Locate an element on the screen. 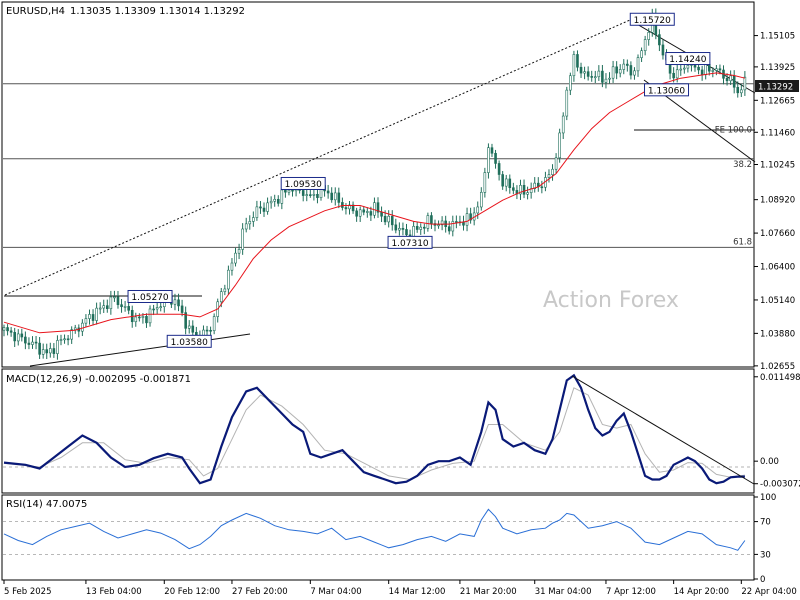 This screenshot has width=800, height=600. price-tick-label: 1.06400 is located at coordinates (777, 268).